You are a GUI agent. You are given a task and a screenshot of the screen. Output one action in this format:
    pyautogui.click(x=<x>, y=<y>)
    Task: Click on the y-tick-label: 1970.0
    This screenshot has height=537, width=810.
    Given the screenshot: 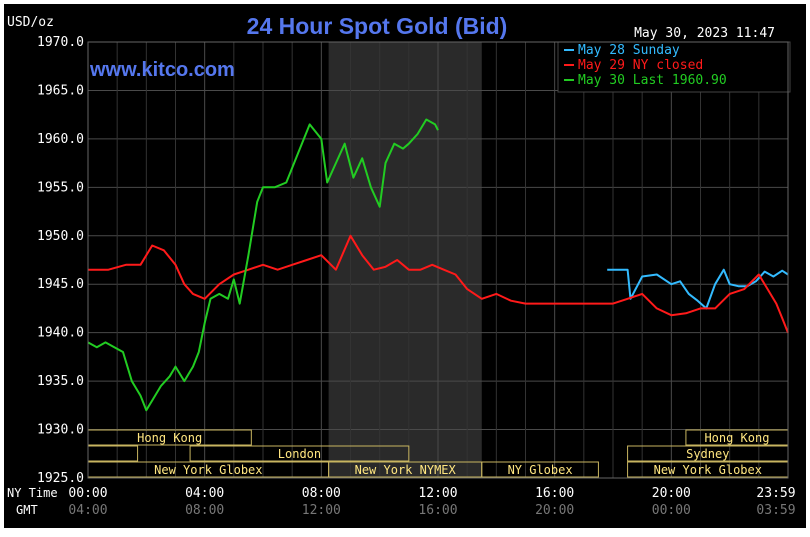 What is the action you would take?
    pyautogui.click(x=60, y=42)
    